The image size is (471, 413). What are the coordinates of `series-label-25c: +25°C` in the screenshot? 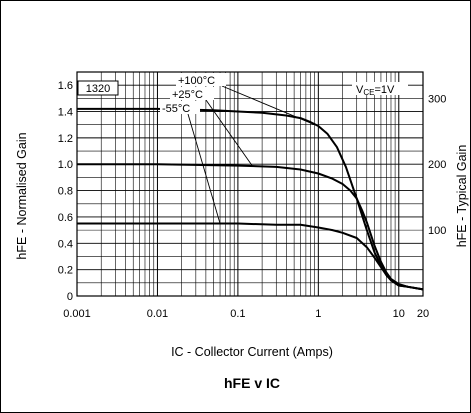 It's located at (187, 95).